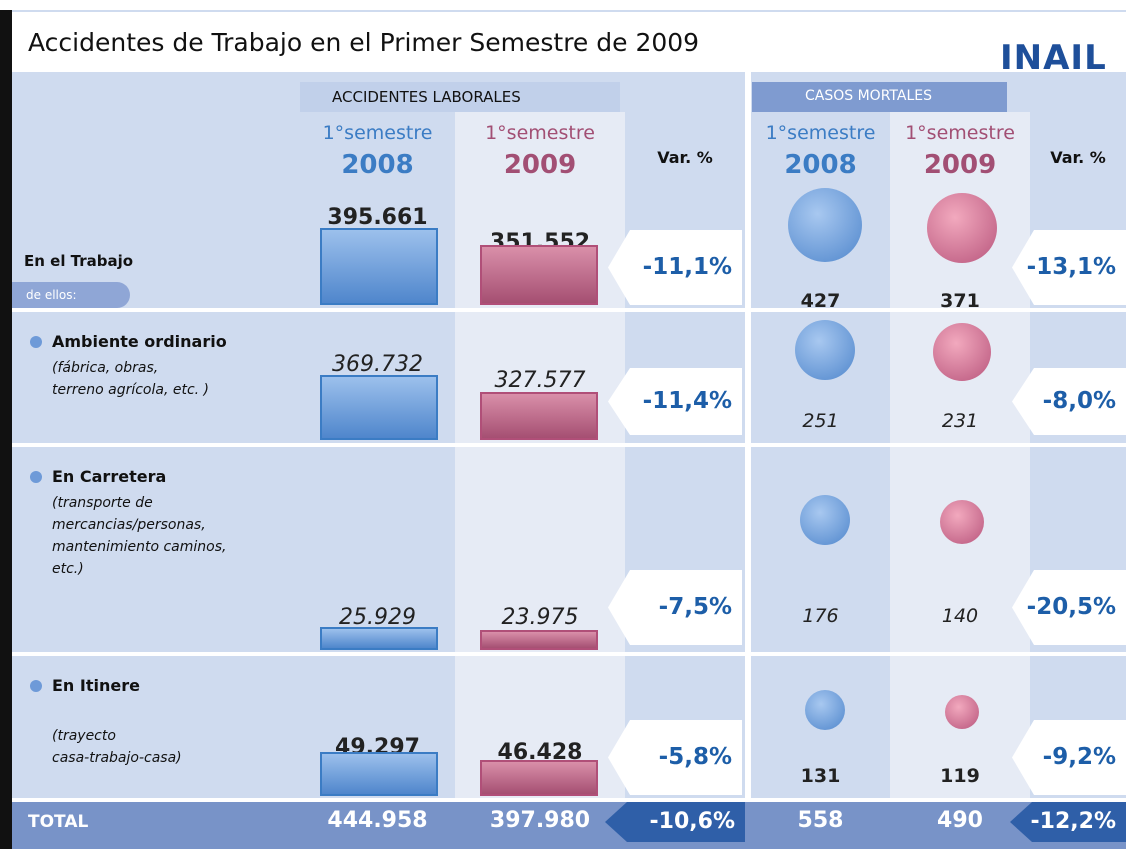 The image size is (1126, 849). I want to click on header: ACCIDENTES LABORALES, so click(426, 97).